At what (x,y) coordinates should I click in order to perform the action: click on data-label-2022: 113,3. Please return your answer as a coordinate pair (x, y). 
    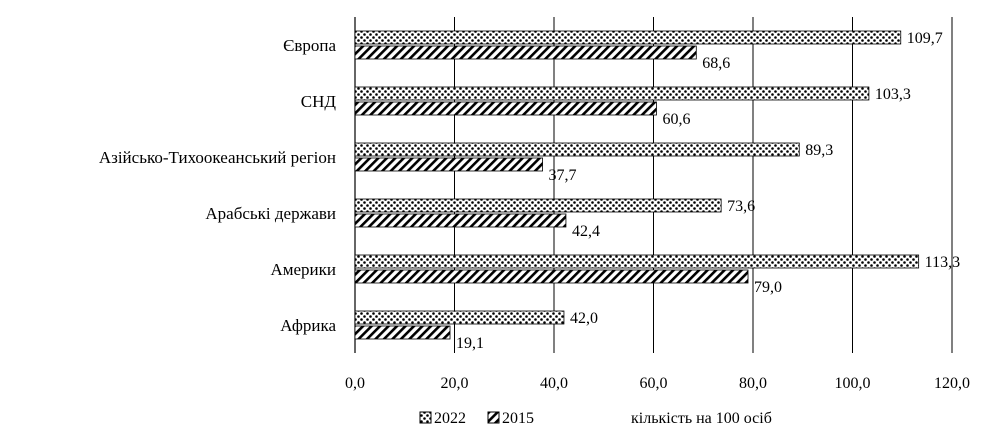
    Looking at the image, I should click on (942, 262).